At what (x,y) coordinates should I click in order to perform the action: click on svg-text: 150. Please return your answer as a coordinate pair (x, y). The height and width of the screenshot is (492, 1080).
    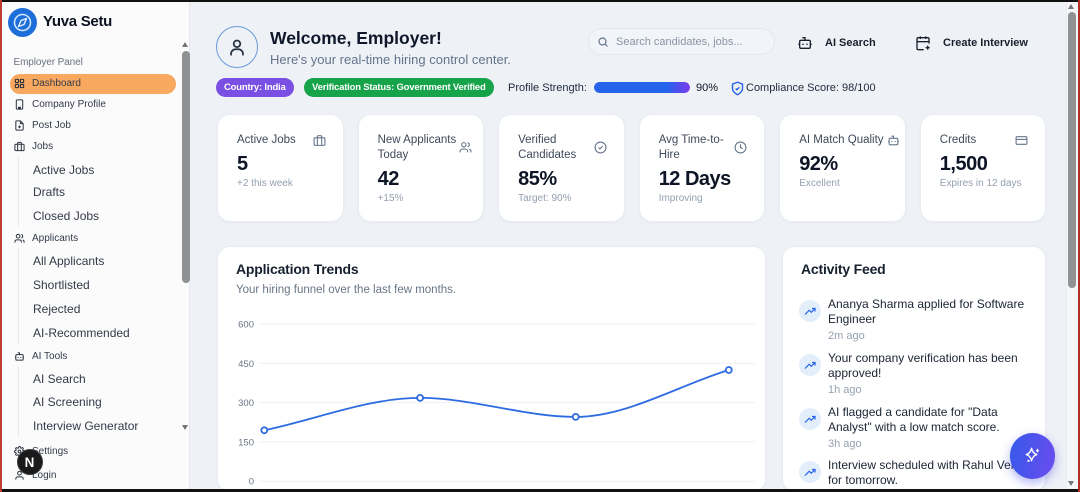
    Looking at the image, I should click on (246, 442).